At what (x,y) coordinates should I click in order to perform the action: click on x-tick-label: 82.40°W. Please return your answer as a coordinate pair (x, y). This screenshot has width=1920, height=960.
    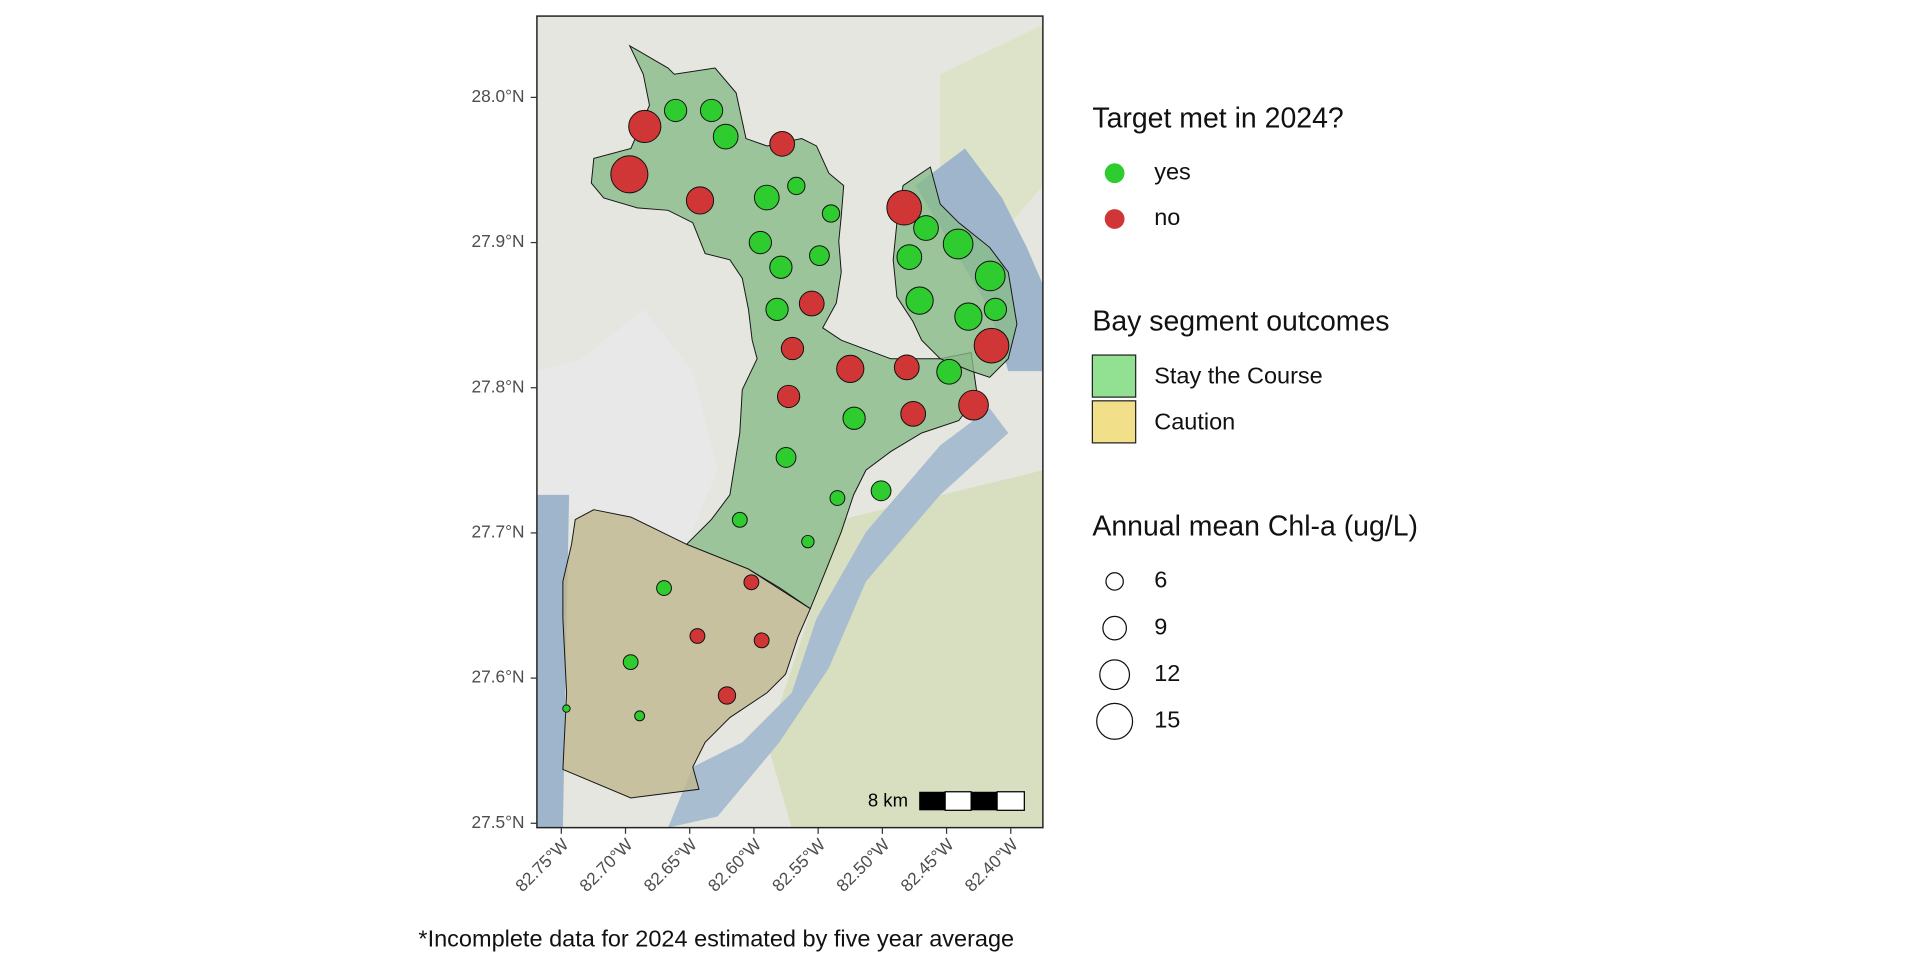
    Looking at the image, I should click on (992, 865).